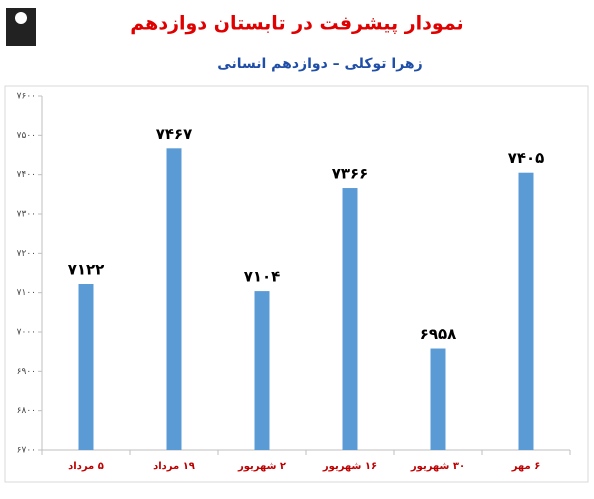  What do you see at coordinates (296, 24) in the screenshot?
I see `chart-title: نمودار پیشرفت در تابستان دوازدهم` at bounding box center [296, 24].